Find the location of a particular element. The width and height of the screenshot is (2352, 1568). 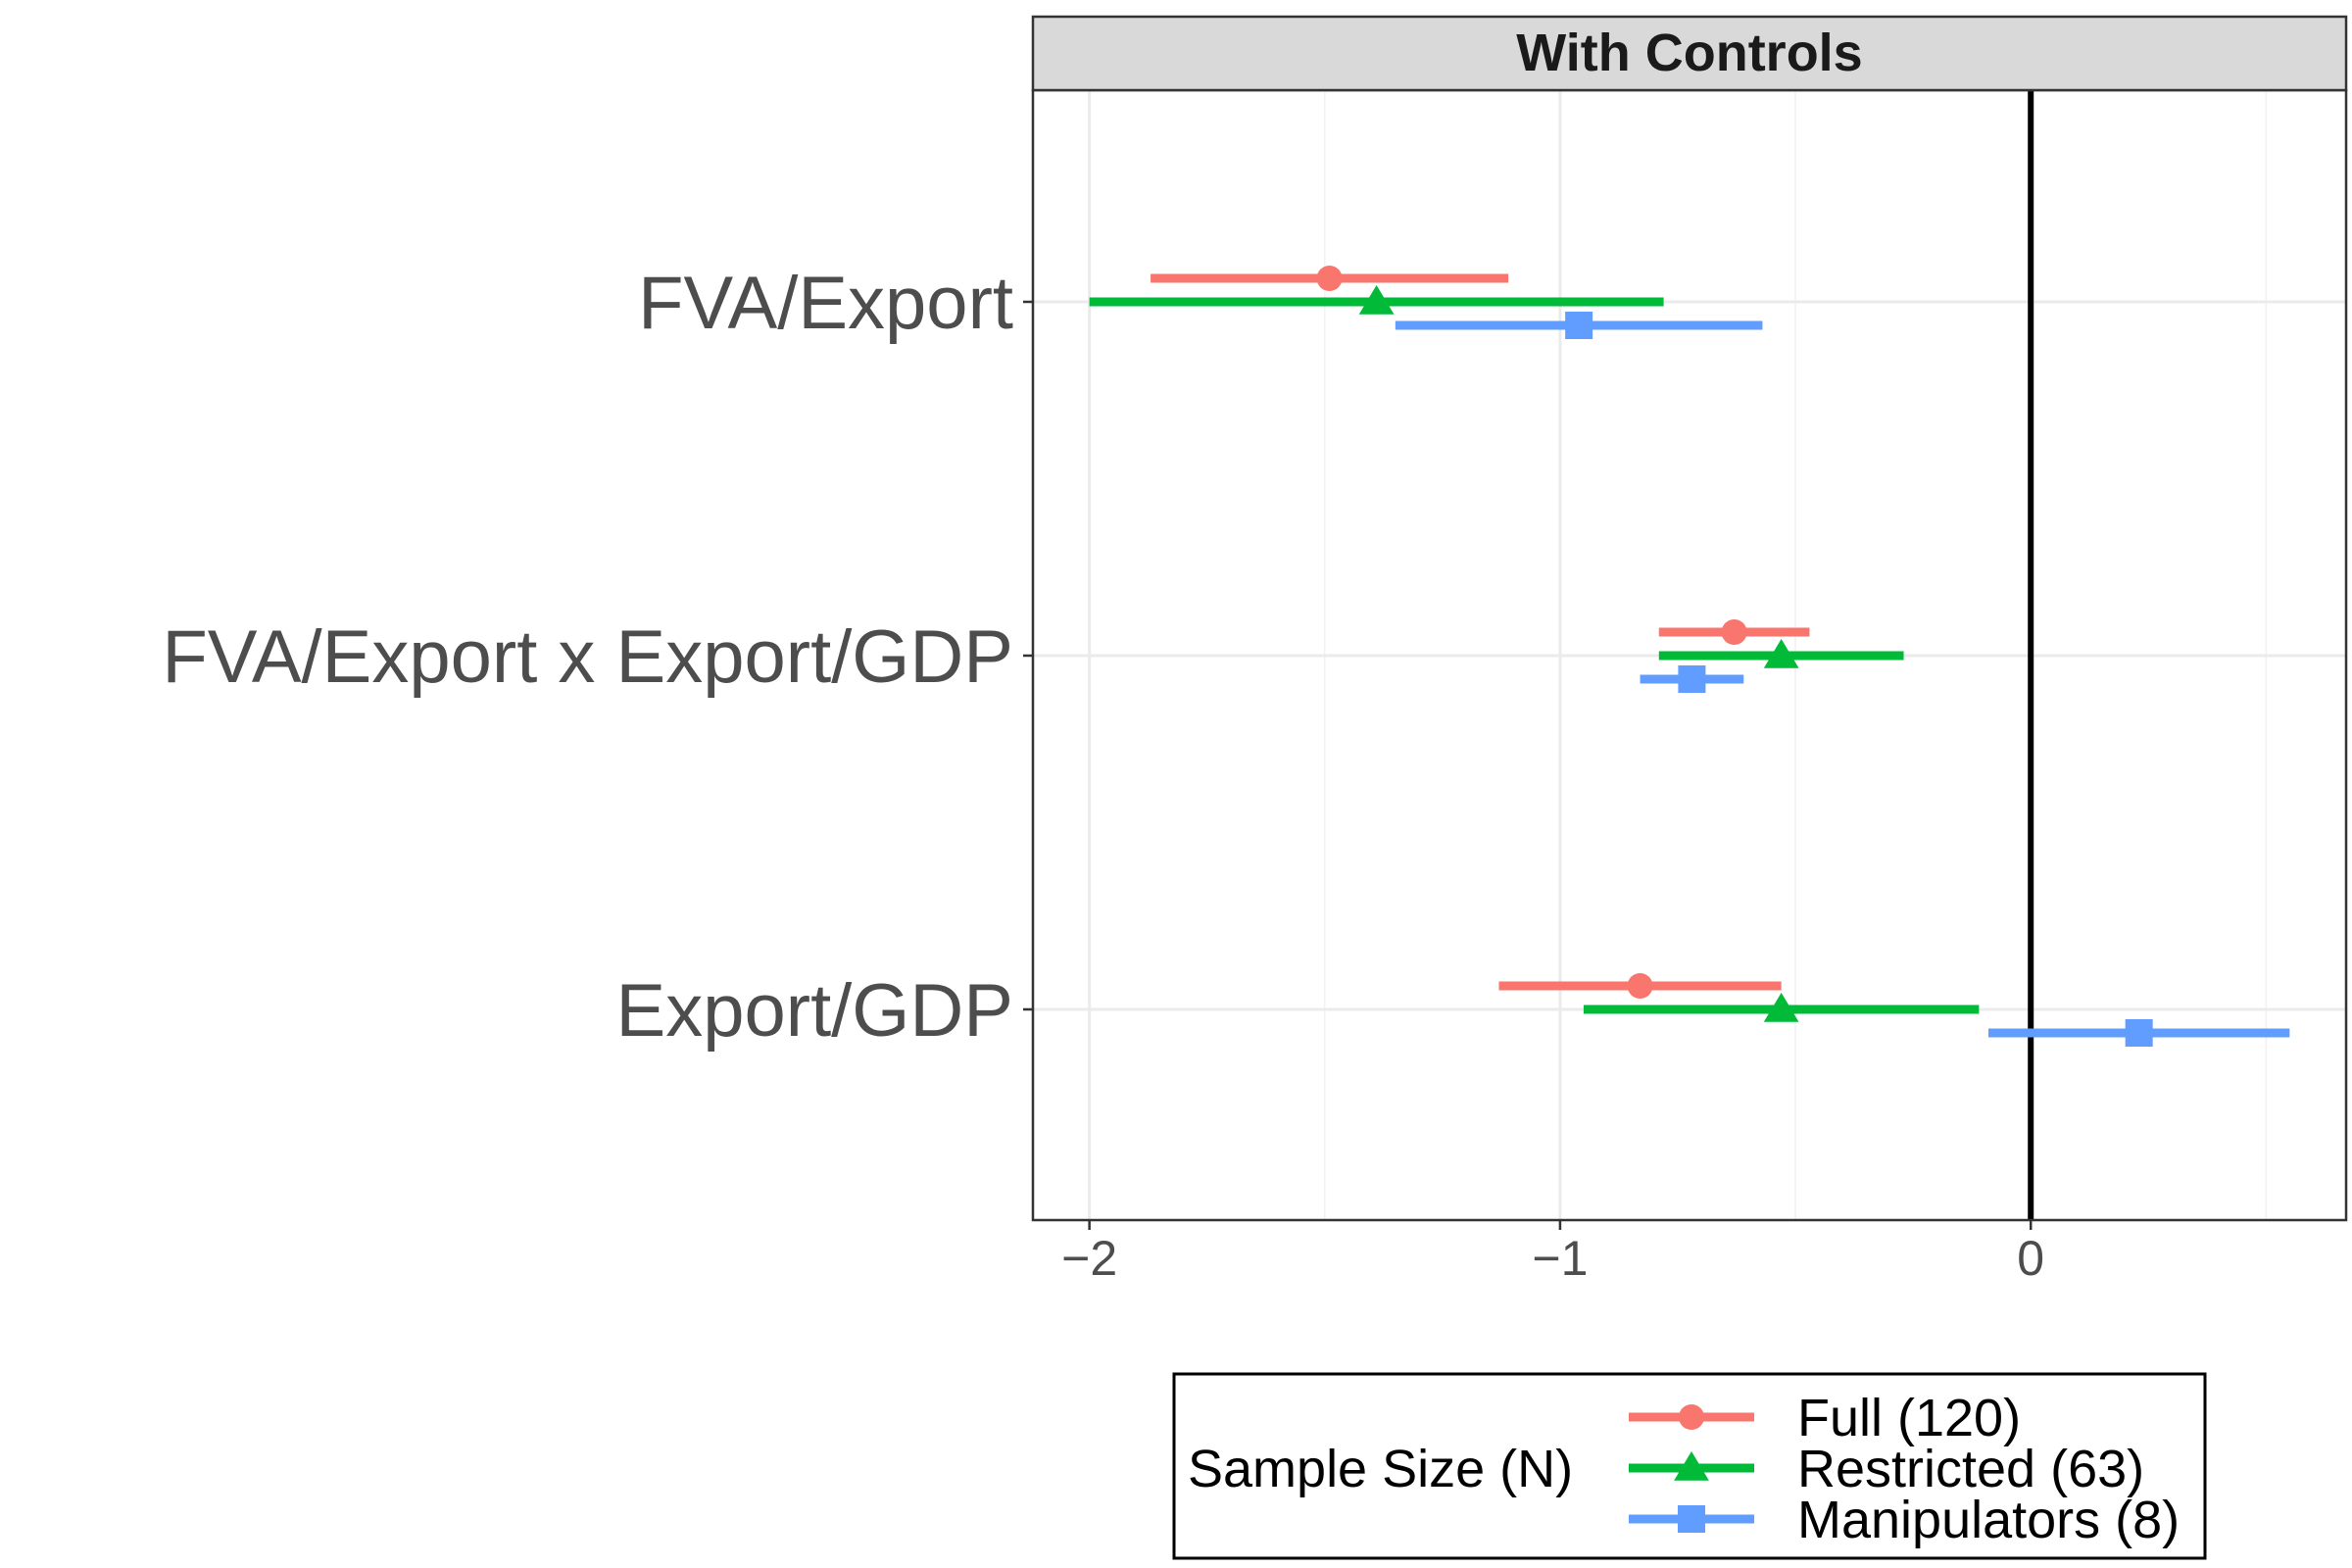

facet-strip: With Controls is located at coordinates (1689, 53).